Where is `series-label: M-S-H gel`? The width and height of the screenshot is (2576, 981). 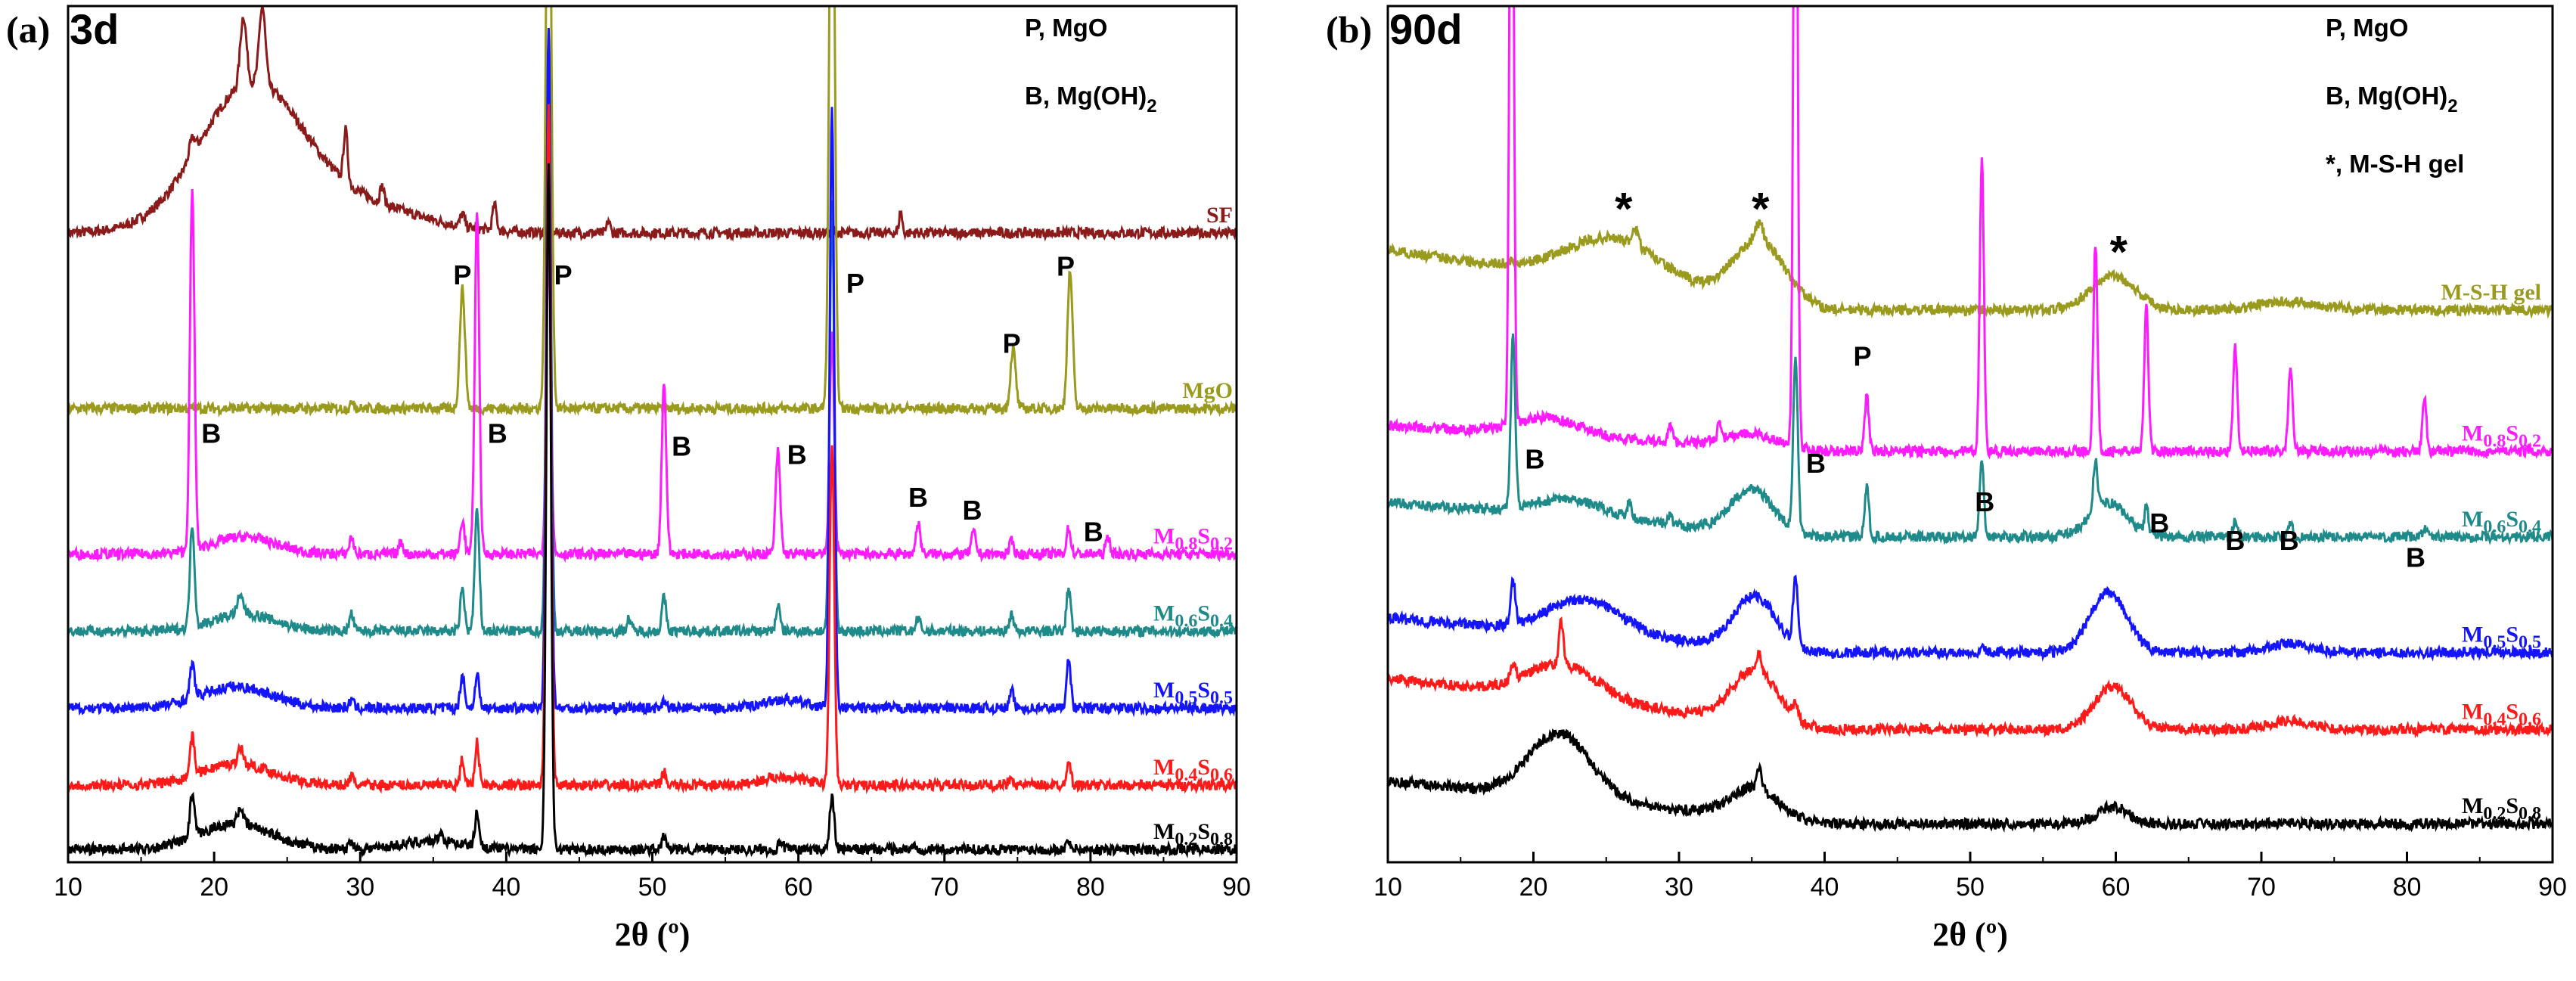
series-label: M-S-H gel is located at coordinates (2491, 292).